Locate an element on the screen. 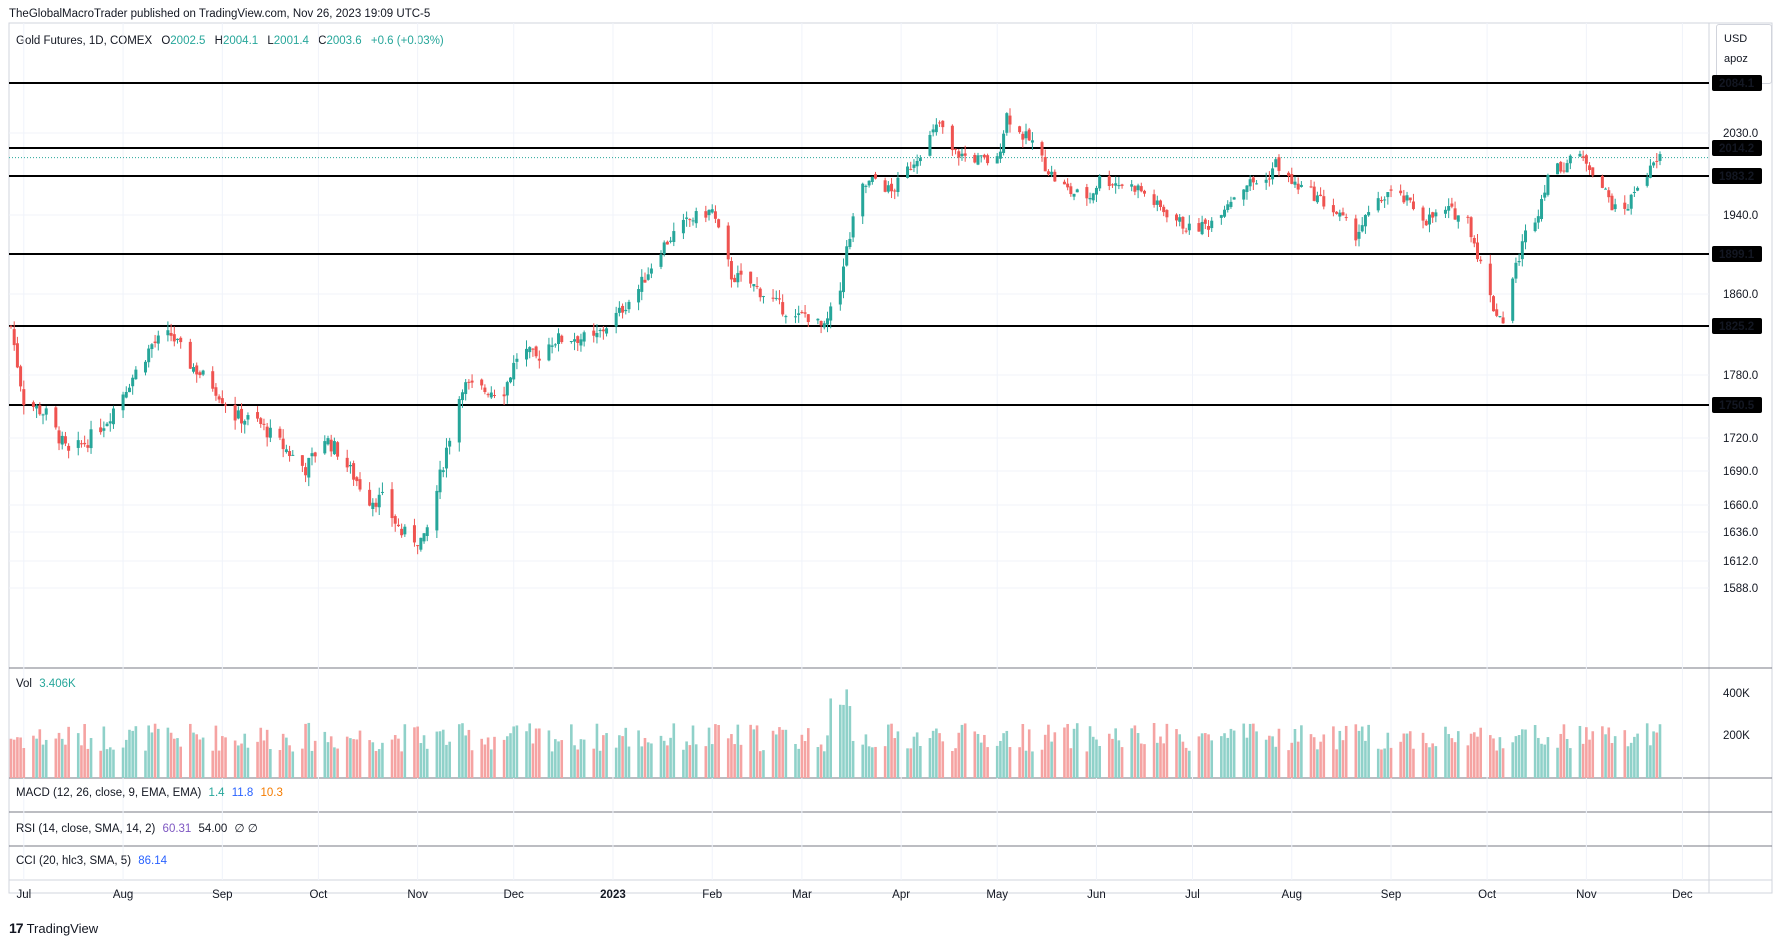 This screenshot has height=944, width=1787. rsi-ma-value: 54.00 is located at coordinates (213, 829).